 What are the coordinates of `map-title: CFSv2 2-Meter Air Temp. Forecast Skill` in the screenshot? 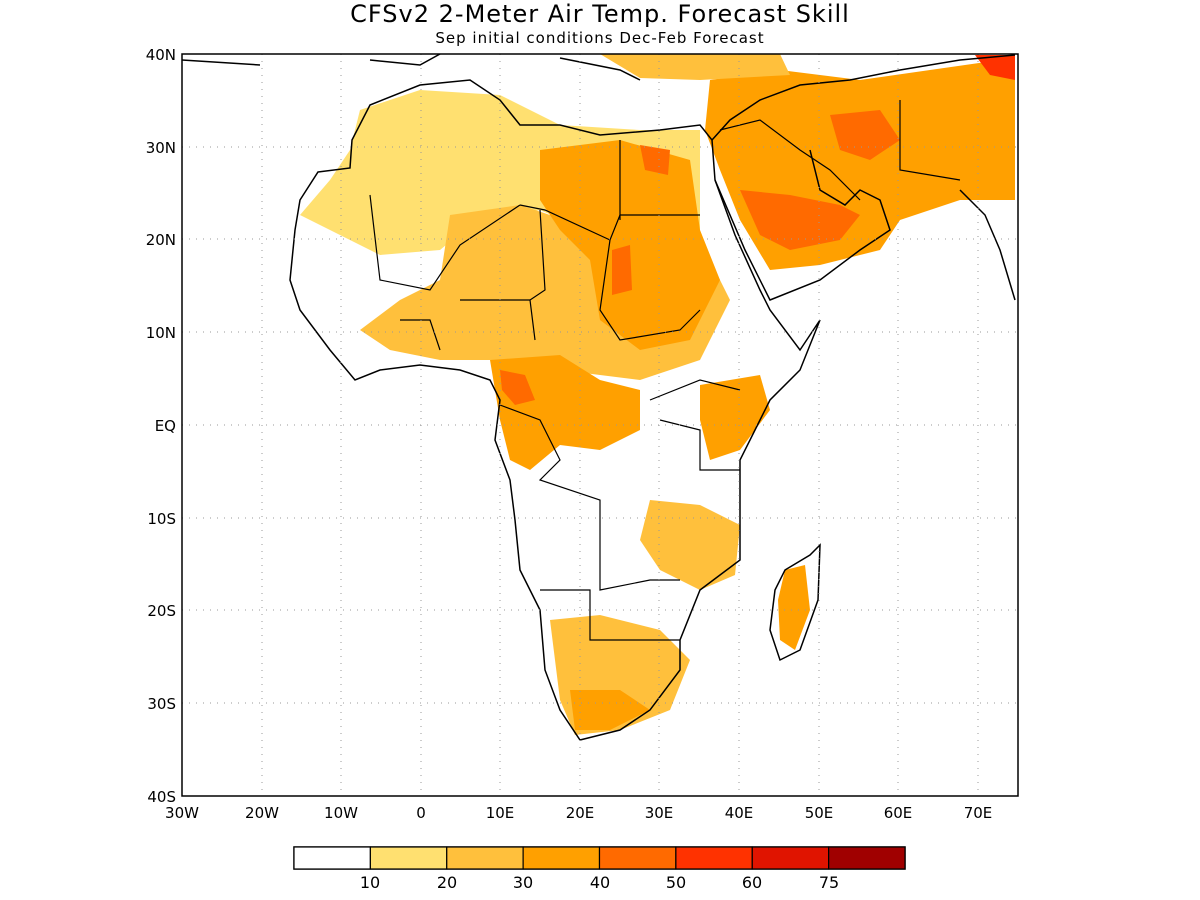 It's located at (600, 14).